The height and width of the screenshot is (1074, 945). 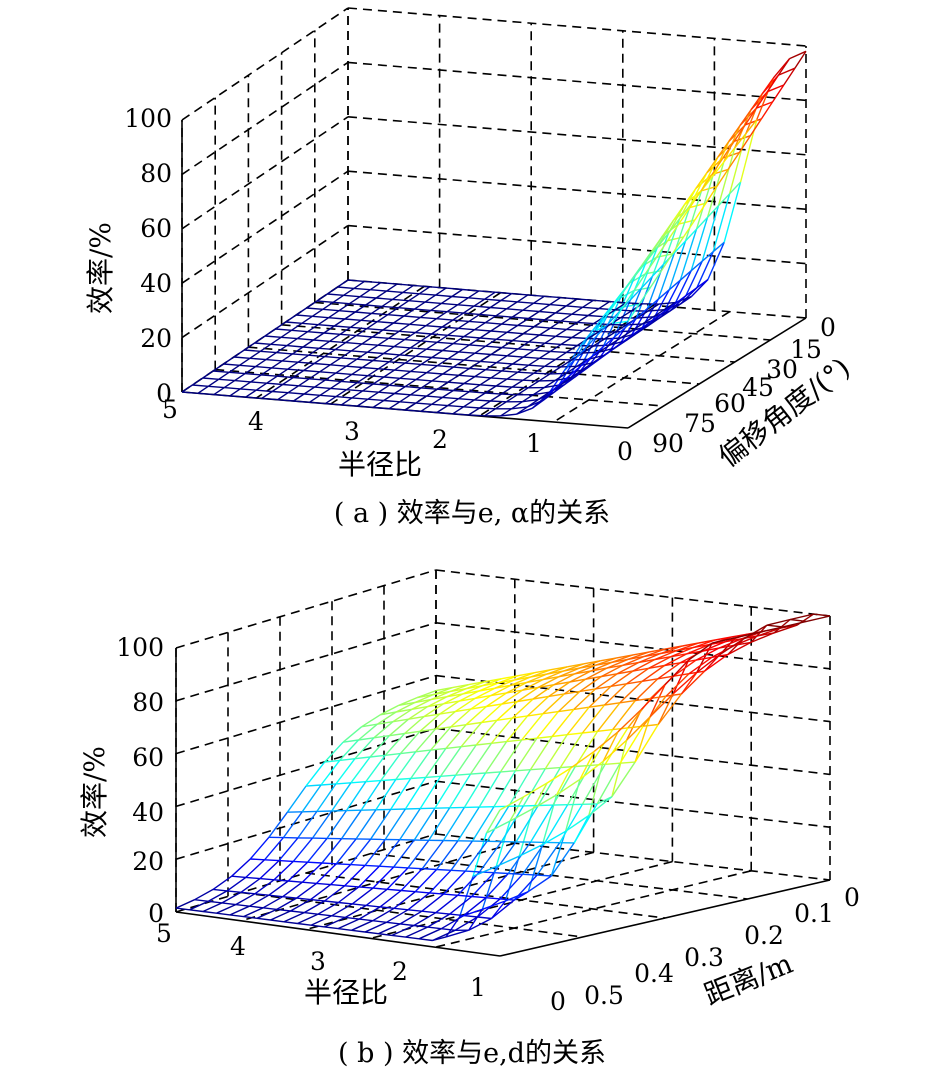 What do you see at coordinates (700, 423) in the screenshot?
I see `a-ytick-75: 75` at bounding box center [700, 423].